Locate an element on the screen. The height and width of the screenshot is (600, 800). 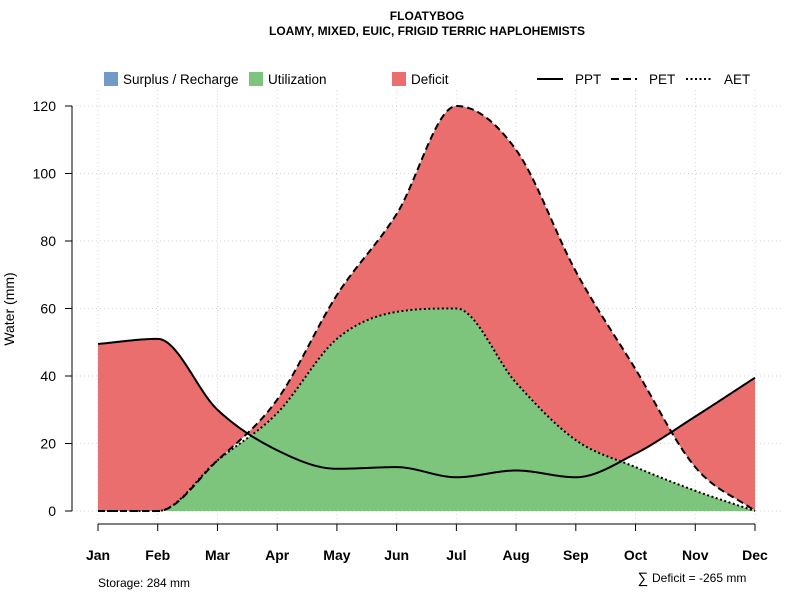
x-tick-label-dec: Dec is located at coordinates (755, 555).